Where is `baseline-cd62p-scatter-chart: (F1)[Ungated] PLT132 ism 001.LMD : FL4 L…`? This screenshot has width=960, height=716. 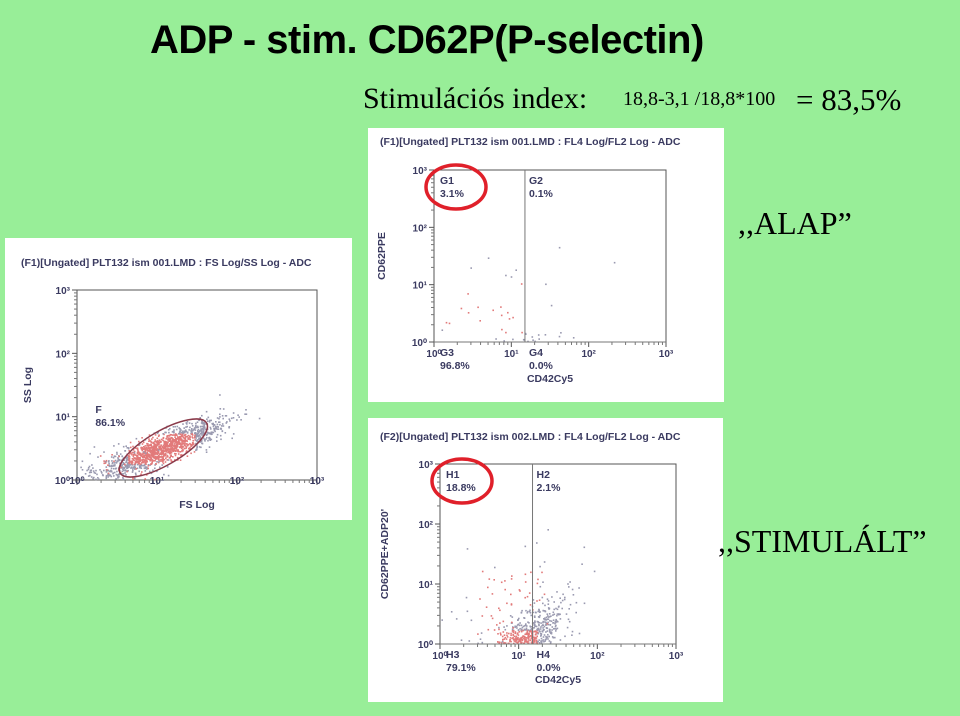 baseline-cd62p-scatter-chart: (F1)[Ungated] PLT132 ism 001.LMD : FL4 L… is located at coordinates (528, 260).